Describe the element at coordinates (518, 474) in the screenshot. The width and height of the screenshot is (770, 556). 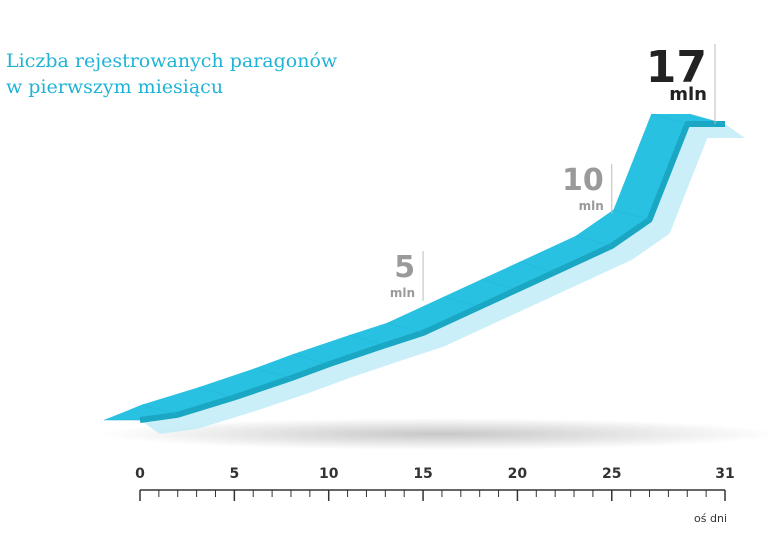
I see `x-tick-label-20: 20` at that location.